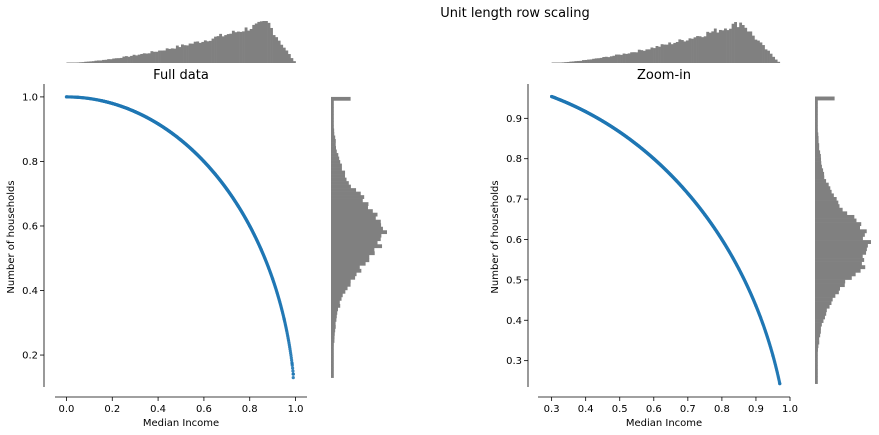 This screenshot has width=879, height=435. What do you see at coordinates (722, 409) in the screenshot?
I see `x-tick-label: 0.8` at bounding box center [722, 409].